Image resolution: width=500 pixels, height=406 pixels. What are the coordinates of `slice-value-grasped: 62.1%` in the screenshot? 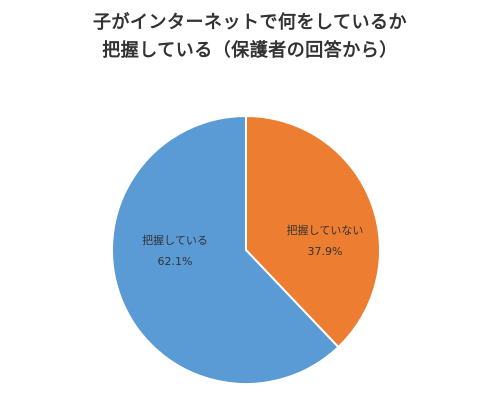 It's located at (175, 261).